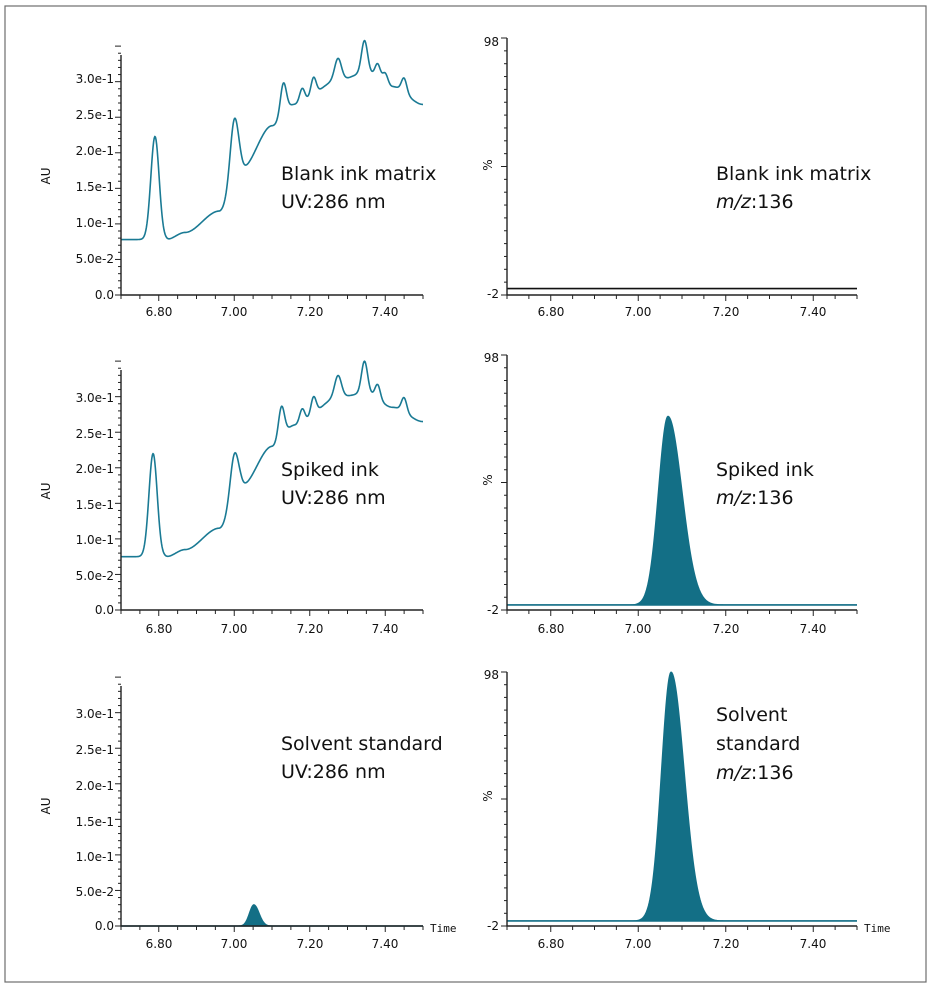 The image size is (932, 987). What do you see at coordinates (333, 498) in the screenshot?
I see `uv-spiked-annotation-detector: UV:286 nm` at bounding box center [333, 498].